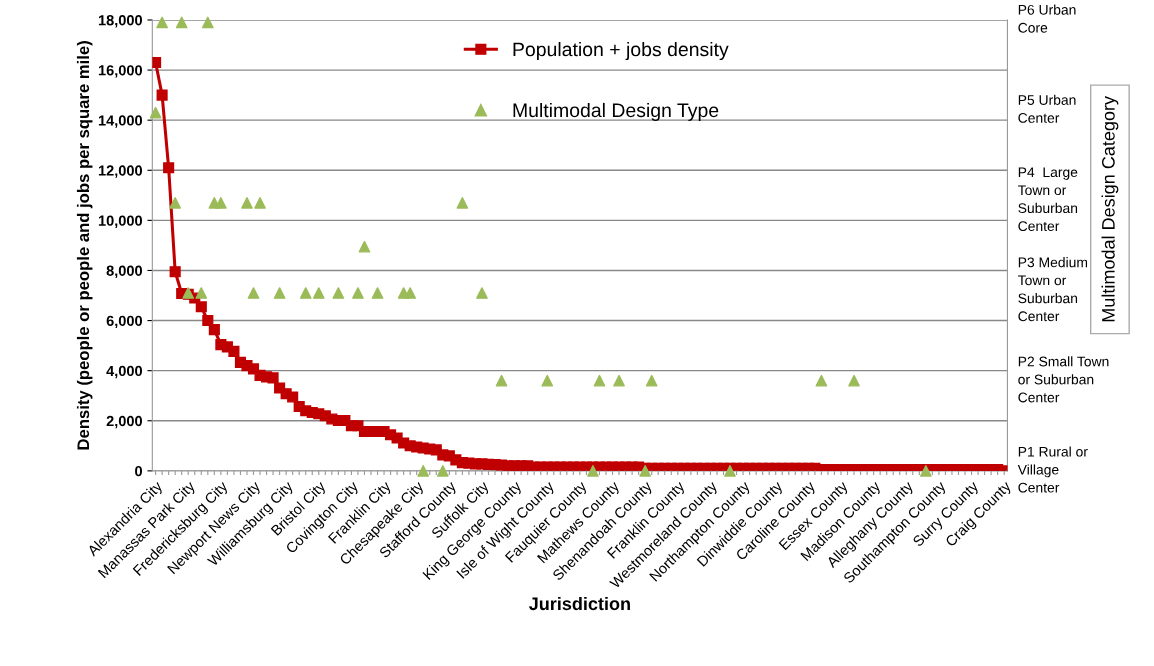 This screenshot has height=666, width=1154. Describe the element at coordinates (1047, 18) in the screenshot. I see `text: P6 Urban Core` at that location.